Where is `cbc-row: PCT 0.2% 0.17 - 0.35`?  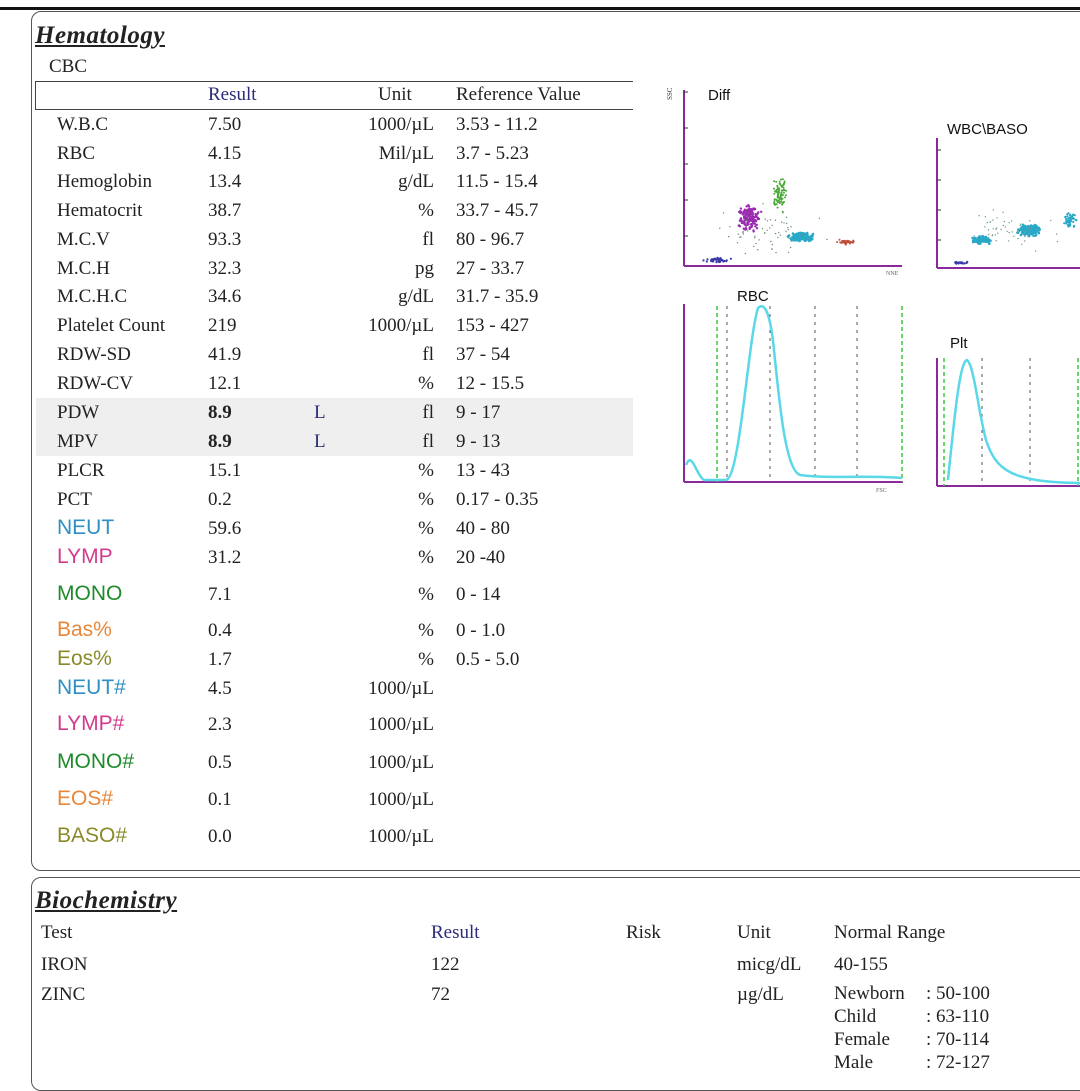
cbc-row: PCT 0.2% 0.17 - 0.35 is located at coordinates (334, 499).